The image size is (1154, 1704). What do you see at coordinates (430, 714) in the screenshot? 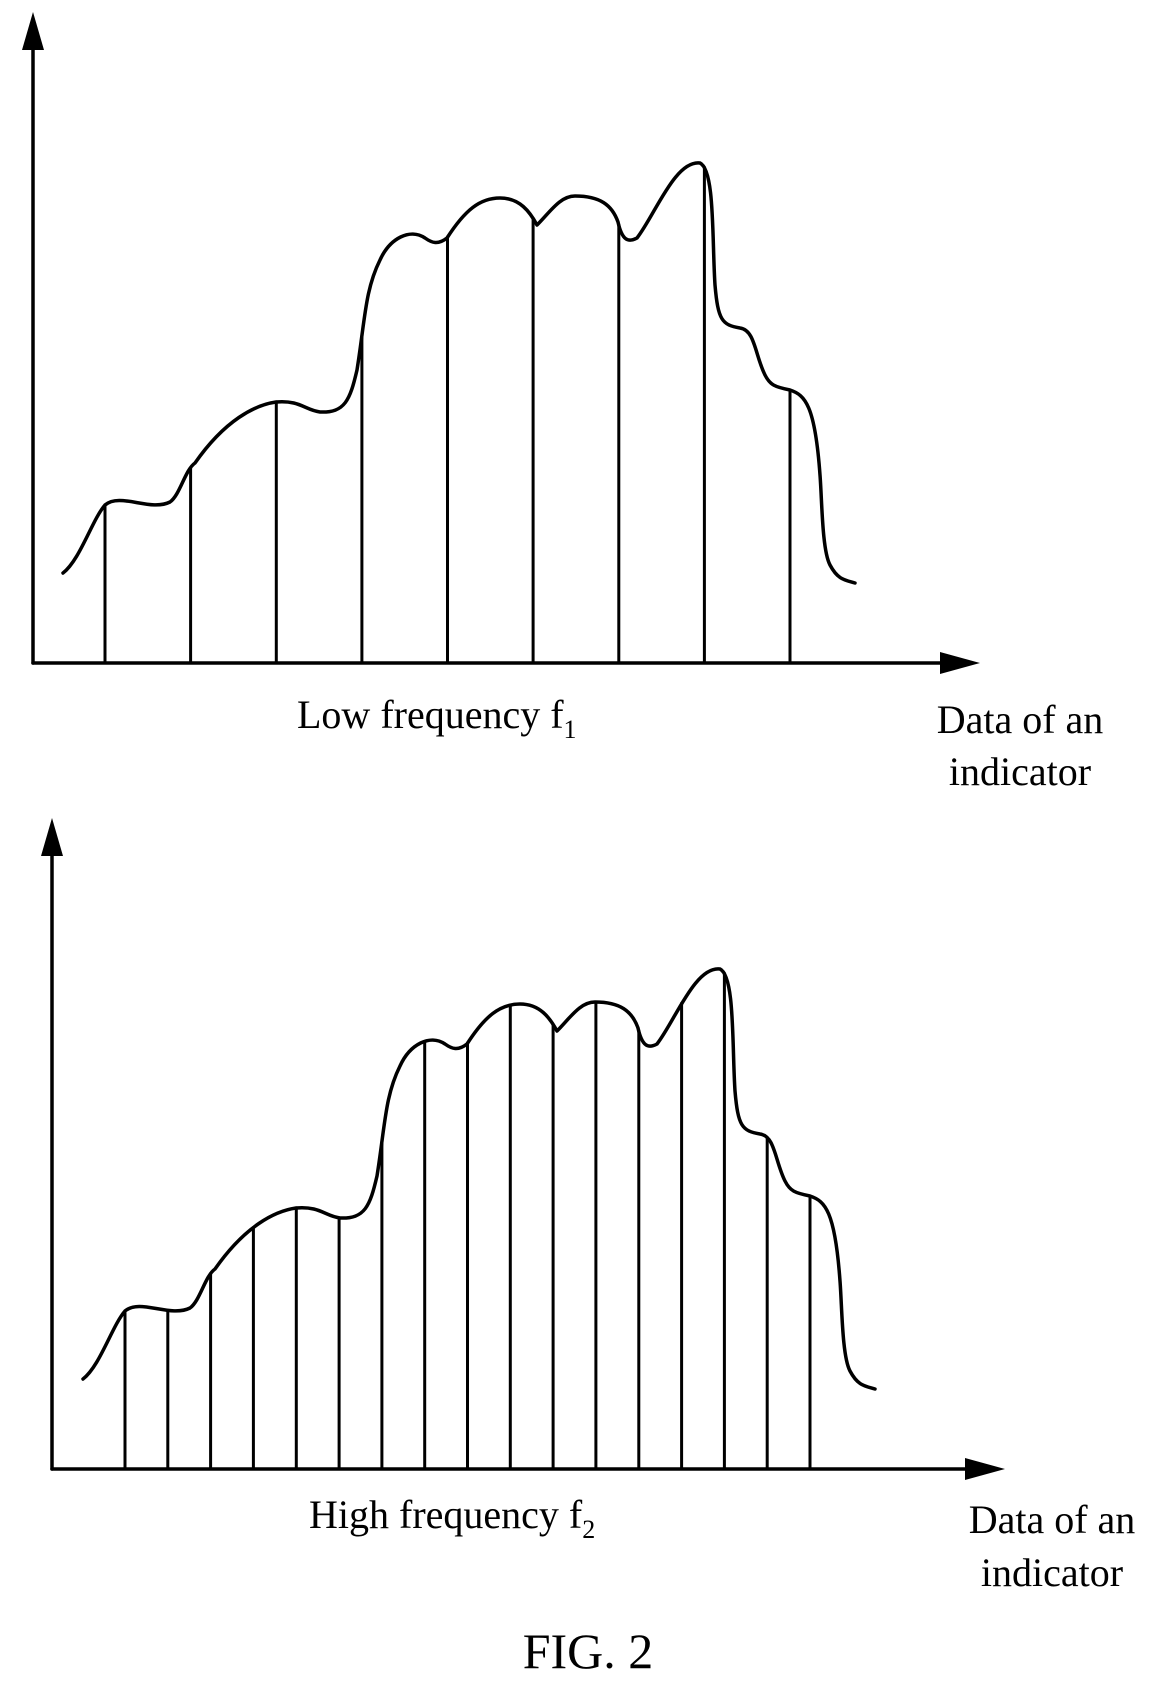
I see `caption-main-text: Low frequency f` at bounding box center [430, 714].